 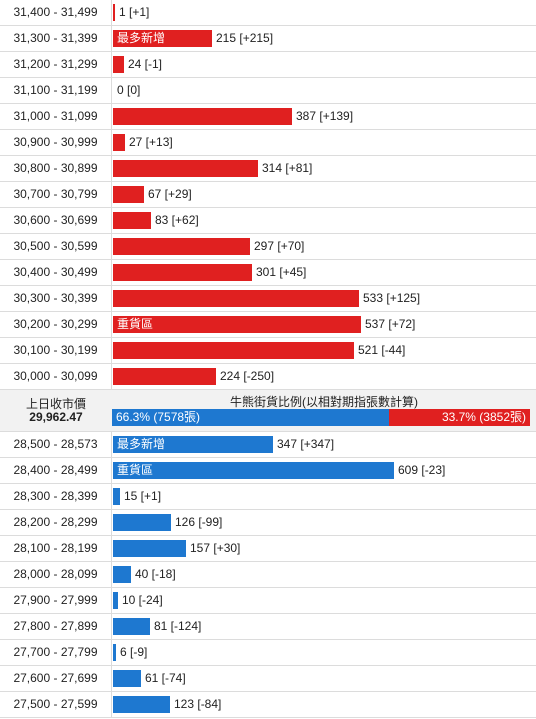 I want to click on bull-row: 30,400 - 30,499 301 [+45], so click(x=268, y=273).